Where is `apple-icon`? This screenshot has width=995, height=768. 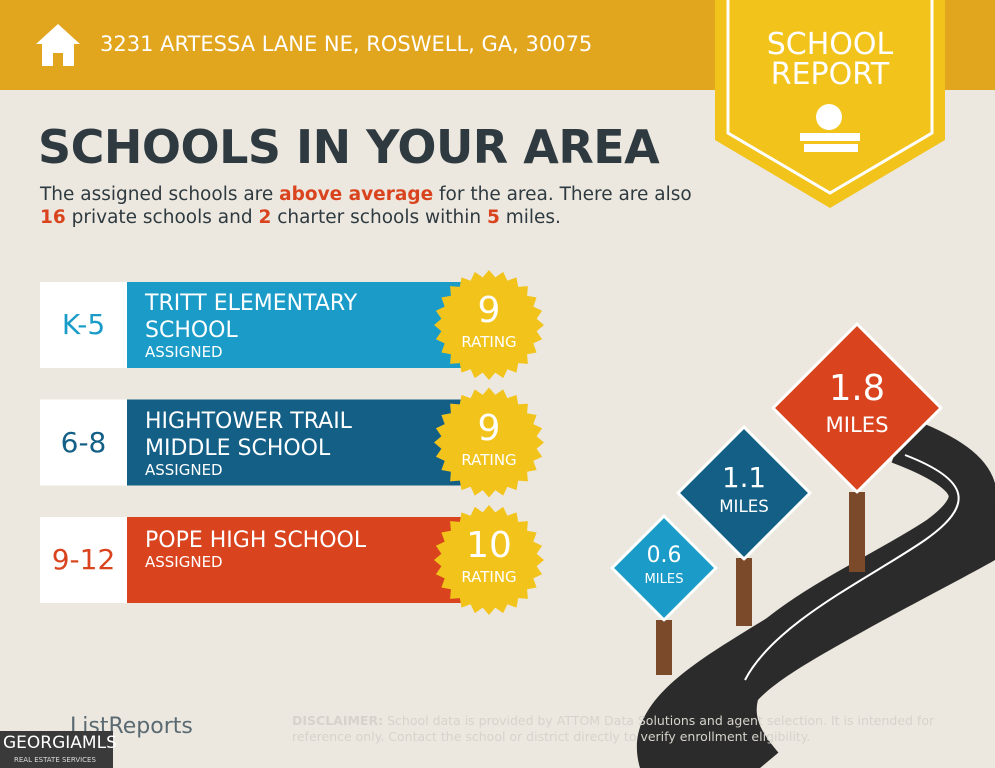
apple-icon is located at coordinates (829, 117).